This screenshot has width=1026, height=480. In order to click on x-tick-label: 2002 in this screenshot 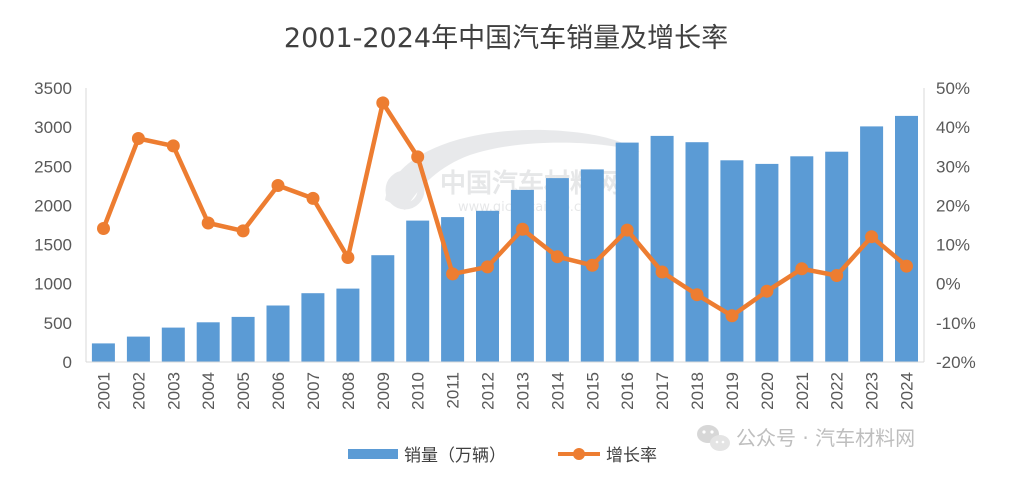, I will do `click(138, 391)`.